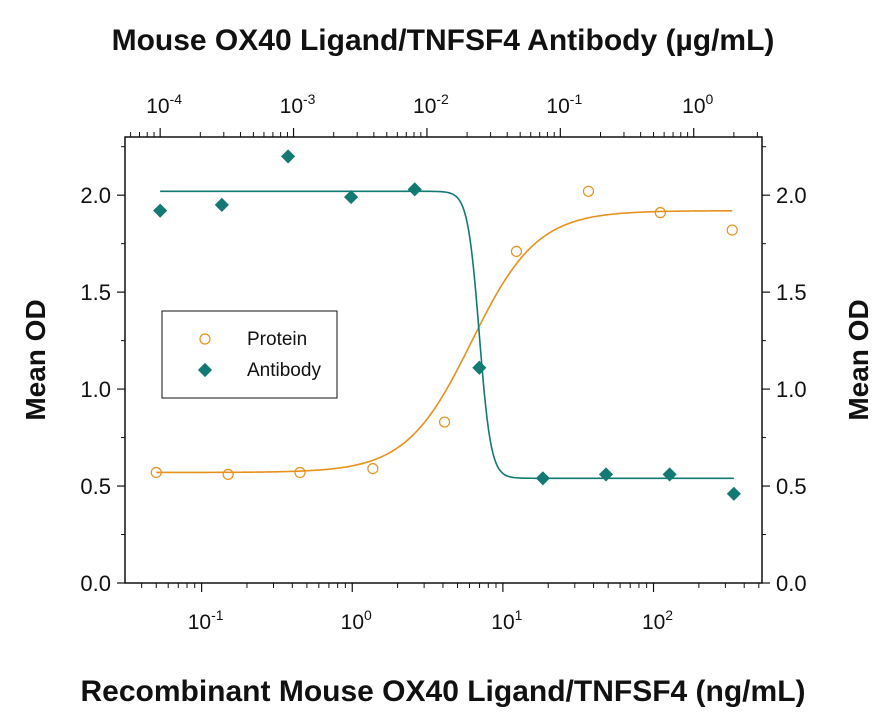 The height and width of the screenshot is (717, 887). What do you see at coordinates (791, 389) in the screenshot?
I see `y-tick-label-right: 1.0` at bounding box center [791, 389].